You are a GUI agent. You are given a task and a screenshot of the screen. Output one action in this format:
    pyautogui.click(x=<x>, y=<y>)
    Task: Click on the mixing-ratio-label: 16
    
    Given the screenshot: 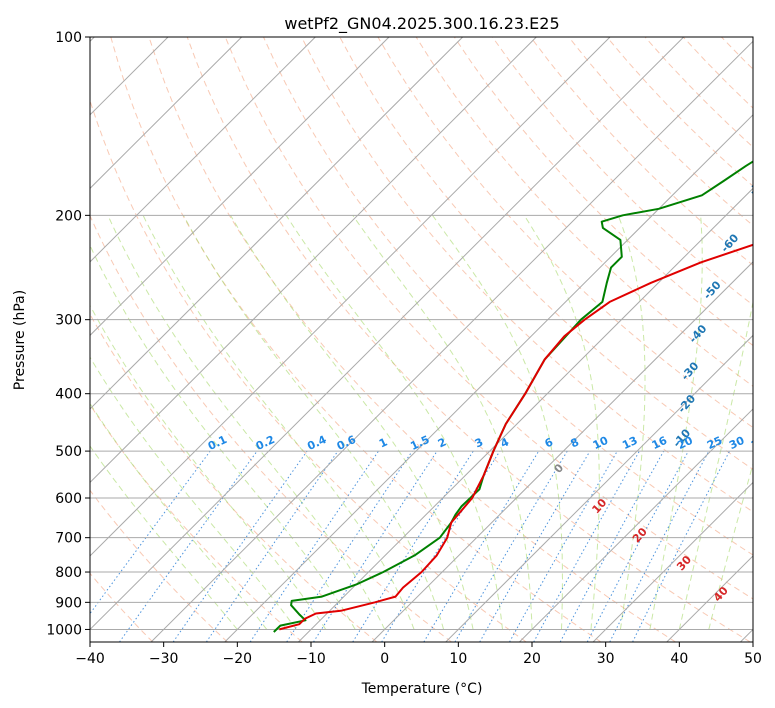 What is the action you would take?
    pyautogui.click(x=660, y=443)
    